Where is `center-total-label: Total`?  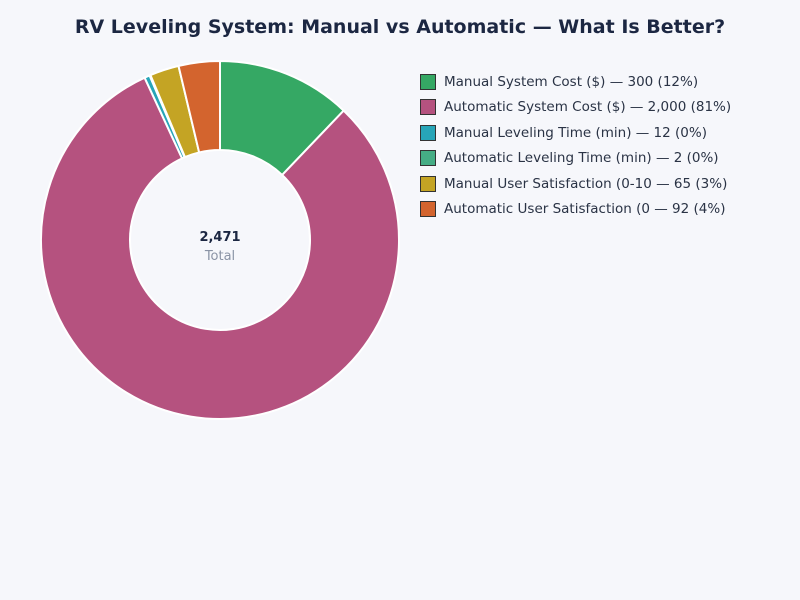 center-total-label: Total is located at coordinates (219, 256).